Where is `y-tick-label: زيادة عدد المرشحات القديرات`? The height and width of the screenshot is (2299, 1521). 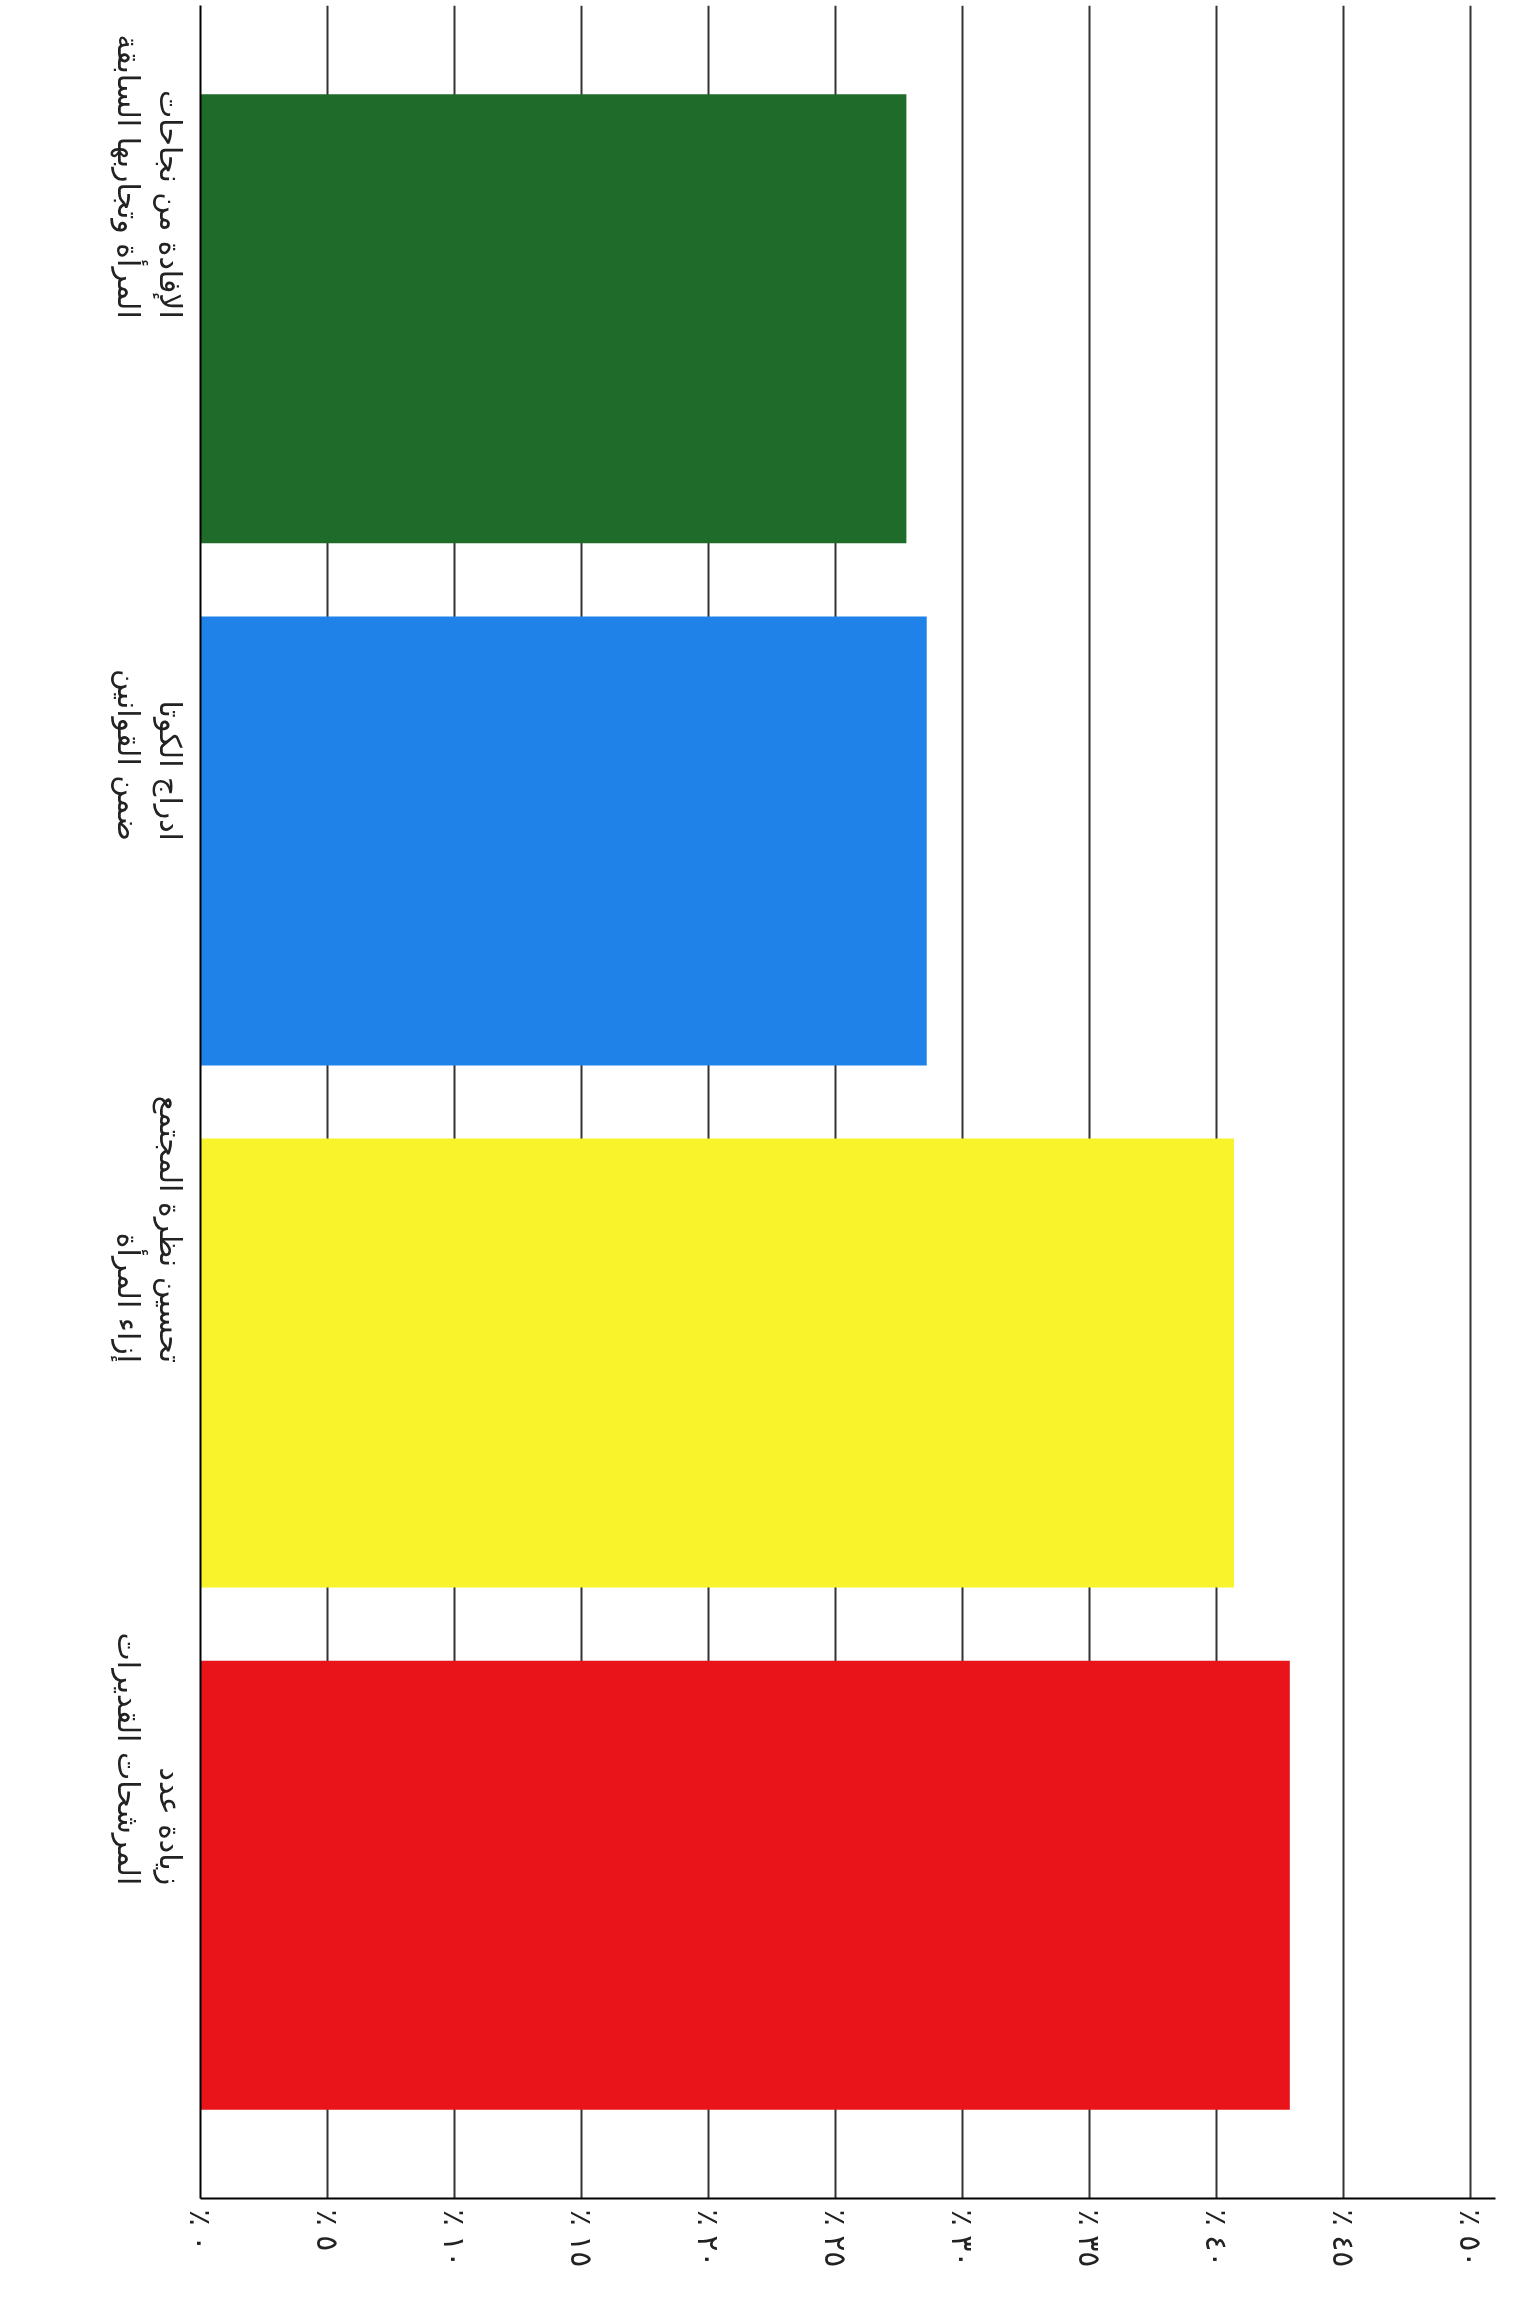
y-tick-label: زيادة عدد المرشحات القديرات is located at coordinates (149, 1759).